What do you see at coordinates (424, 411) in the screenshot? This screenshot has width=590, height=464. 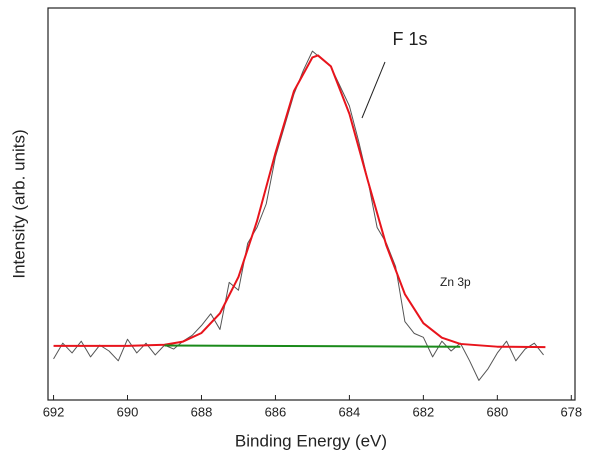 I see `x-tick-label: 682` at bounding box center [424, 411].